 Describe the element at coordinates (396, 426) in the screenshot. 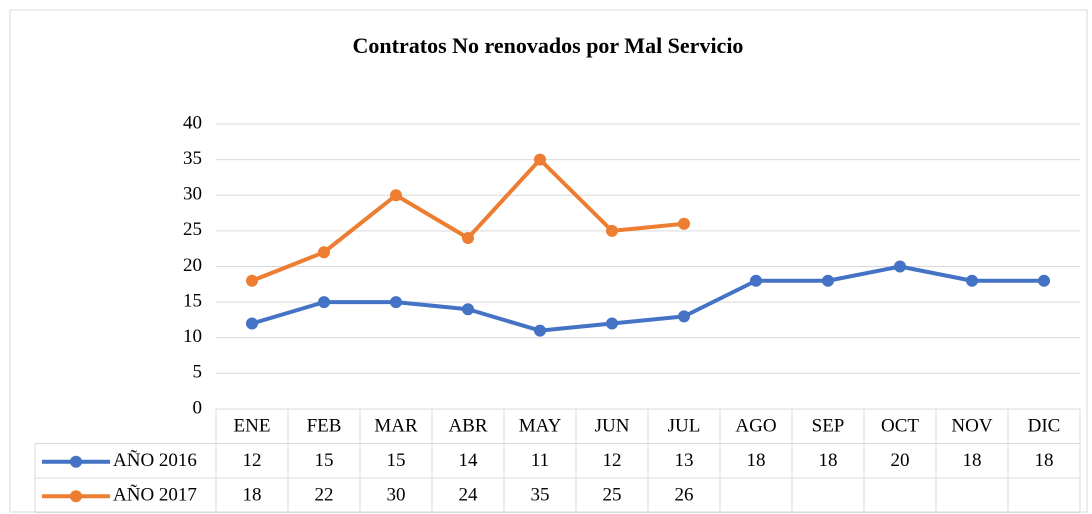

I see `x-tick-label: MAR` at that location.